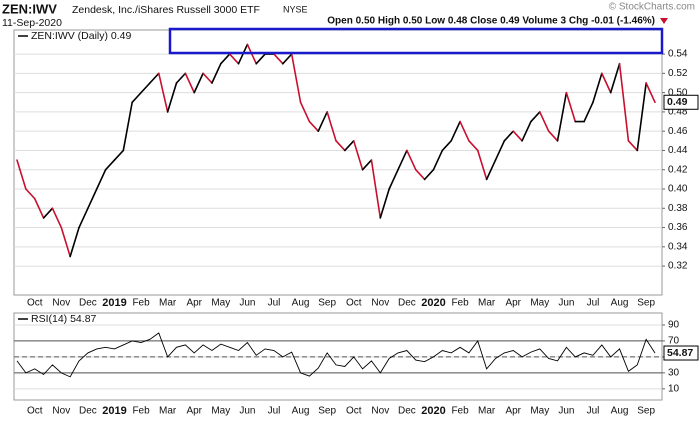  Describe the element at coordinates (678, 112) in the screenshot. I see `y-tick-label: 0.48` at that location.